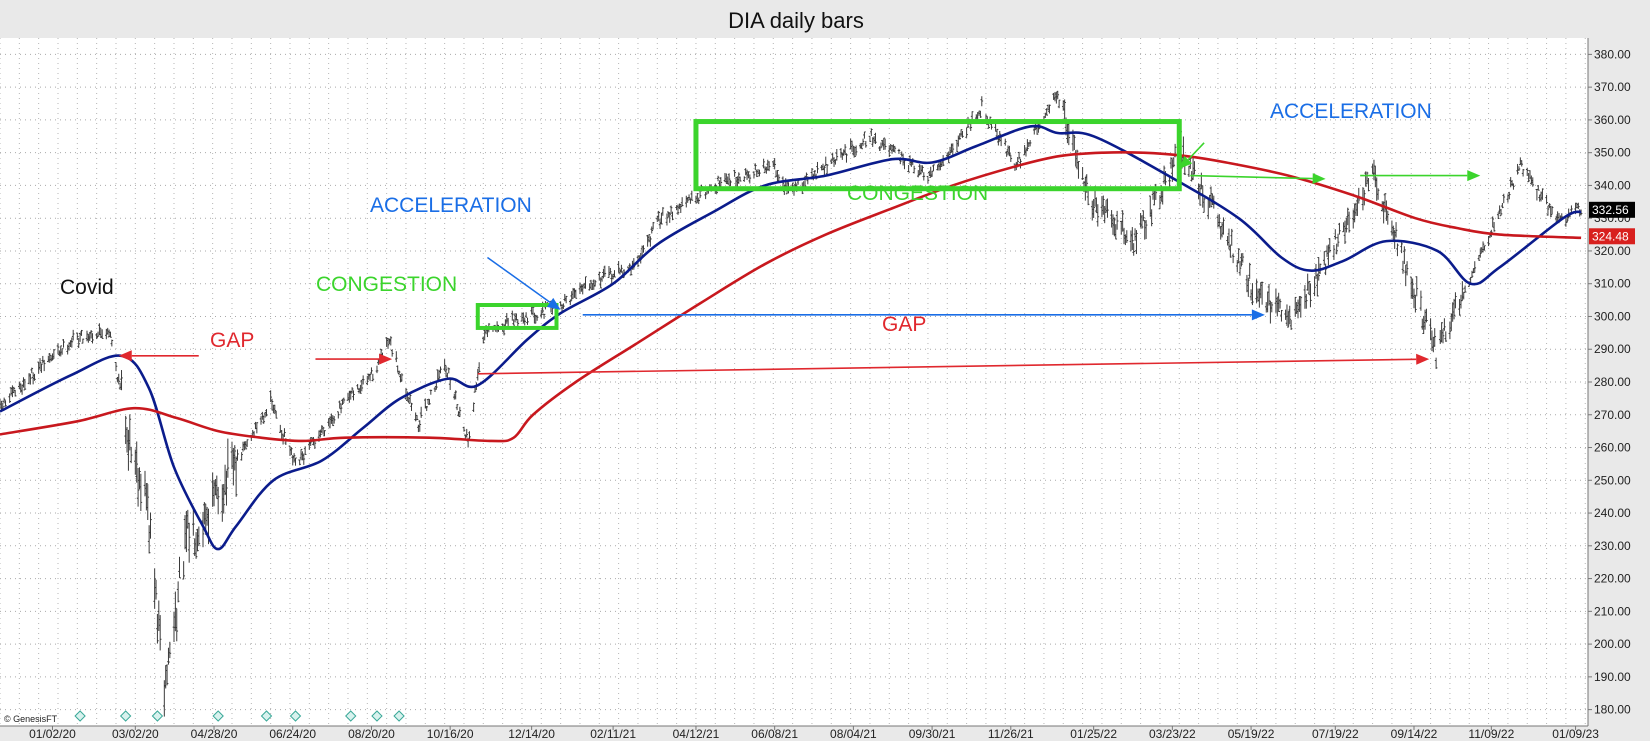 Image resolution: width=1650 pixels, height=741 pixels. I want to click on acceleration-arrow-long, so click(923, 315).